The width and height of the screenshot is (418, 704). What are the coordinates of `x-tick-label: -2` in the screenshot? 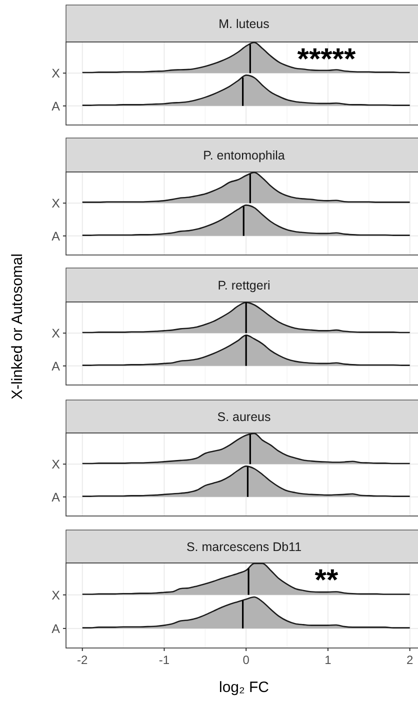 It's located at (82, 660).